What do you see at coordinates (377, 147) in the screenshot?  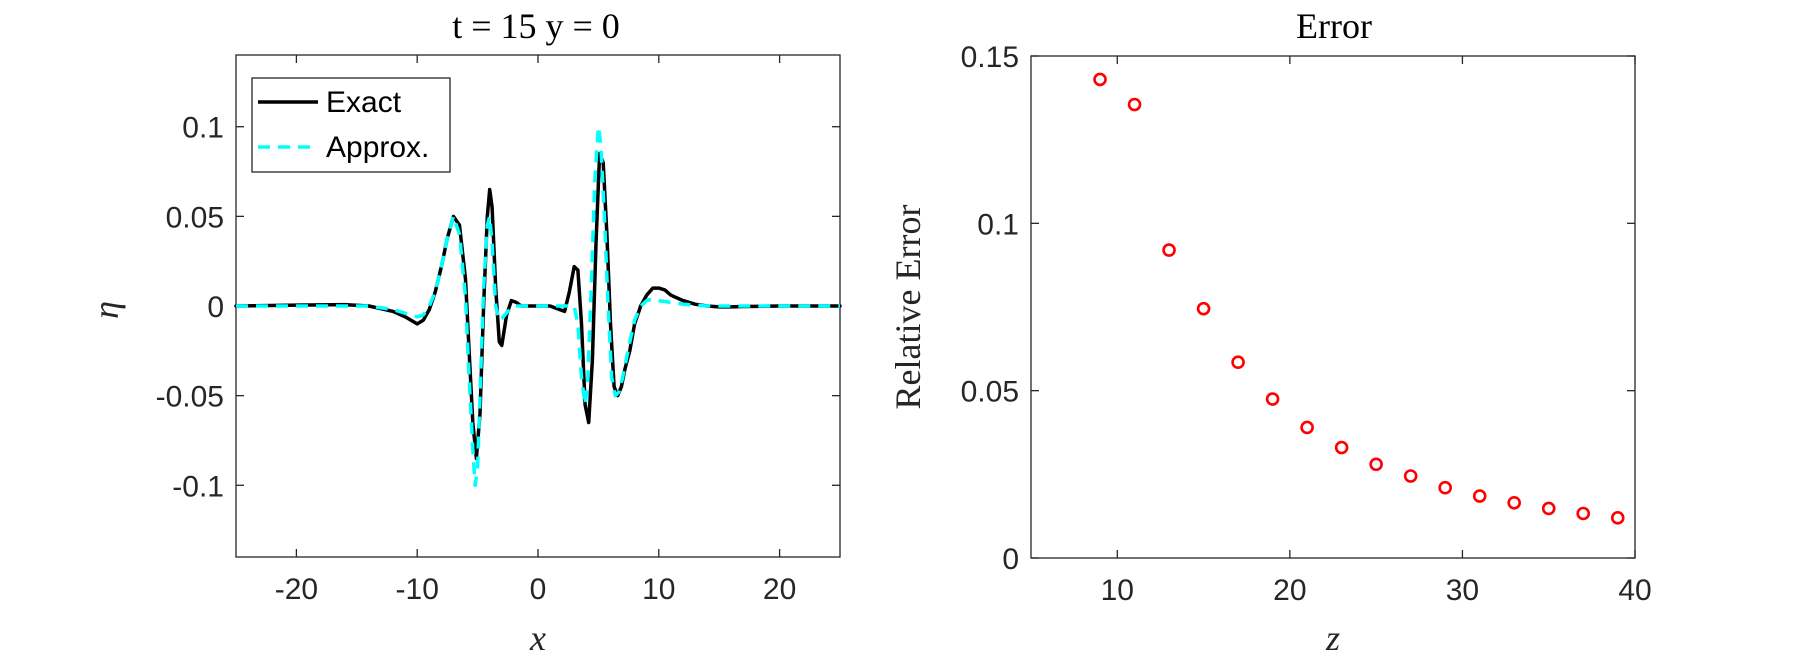 I see `legend-label-approx: Approx.` at bounding box center [377, 147].